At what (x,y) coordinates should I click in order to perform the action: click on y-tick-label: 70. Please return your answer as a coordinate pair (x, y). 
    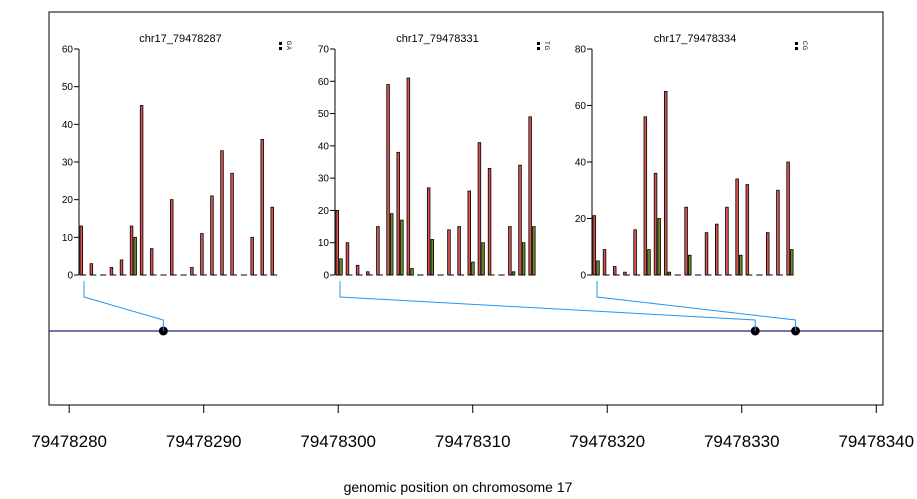
    Looking at the image, I should click on (324, 50).